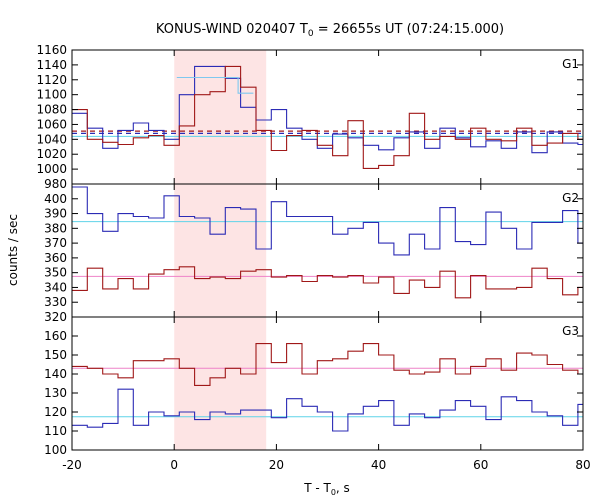  Describe the element at coordinates (174, 465) in the screenshot. I see `x-tick-label: 0` at that location.